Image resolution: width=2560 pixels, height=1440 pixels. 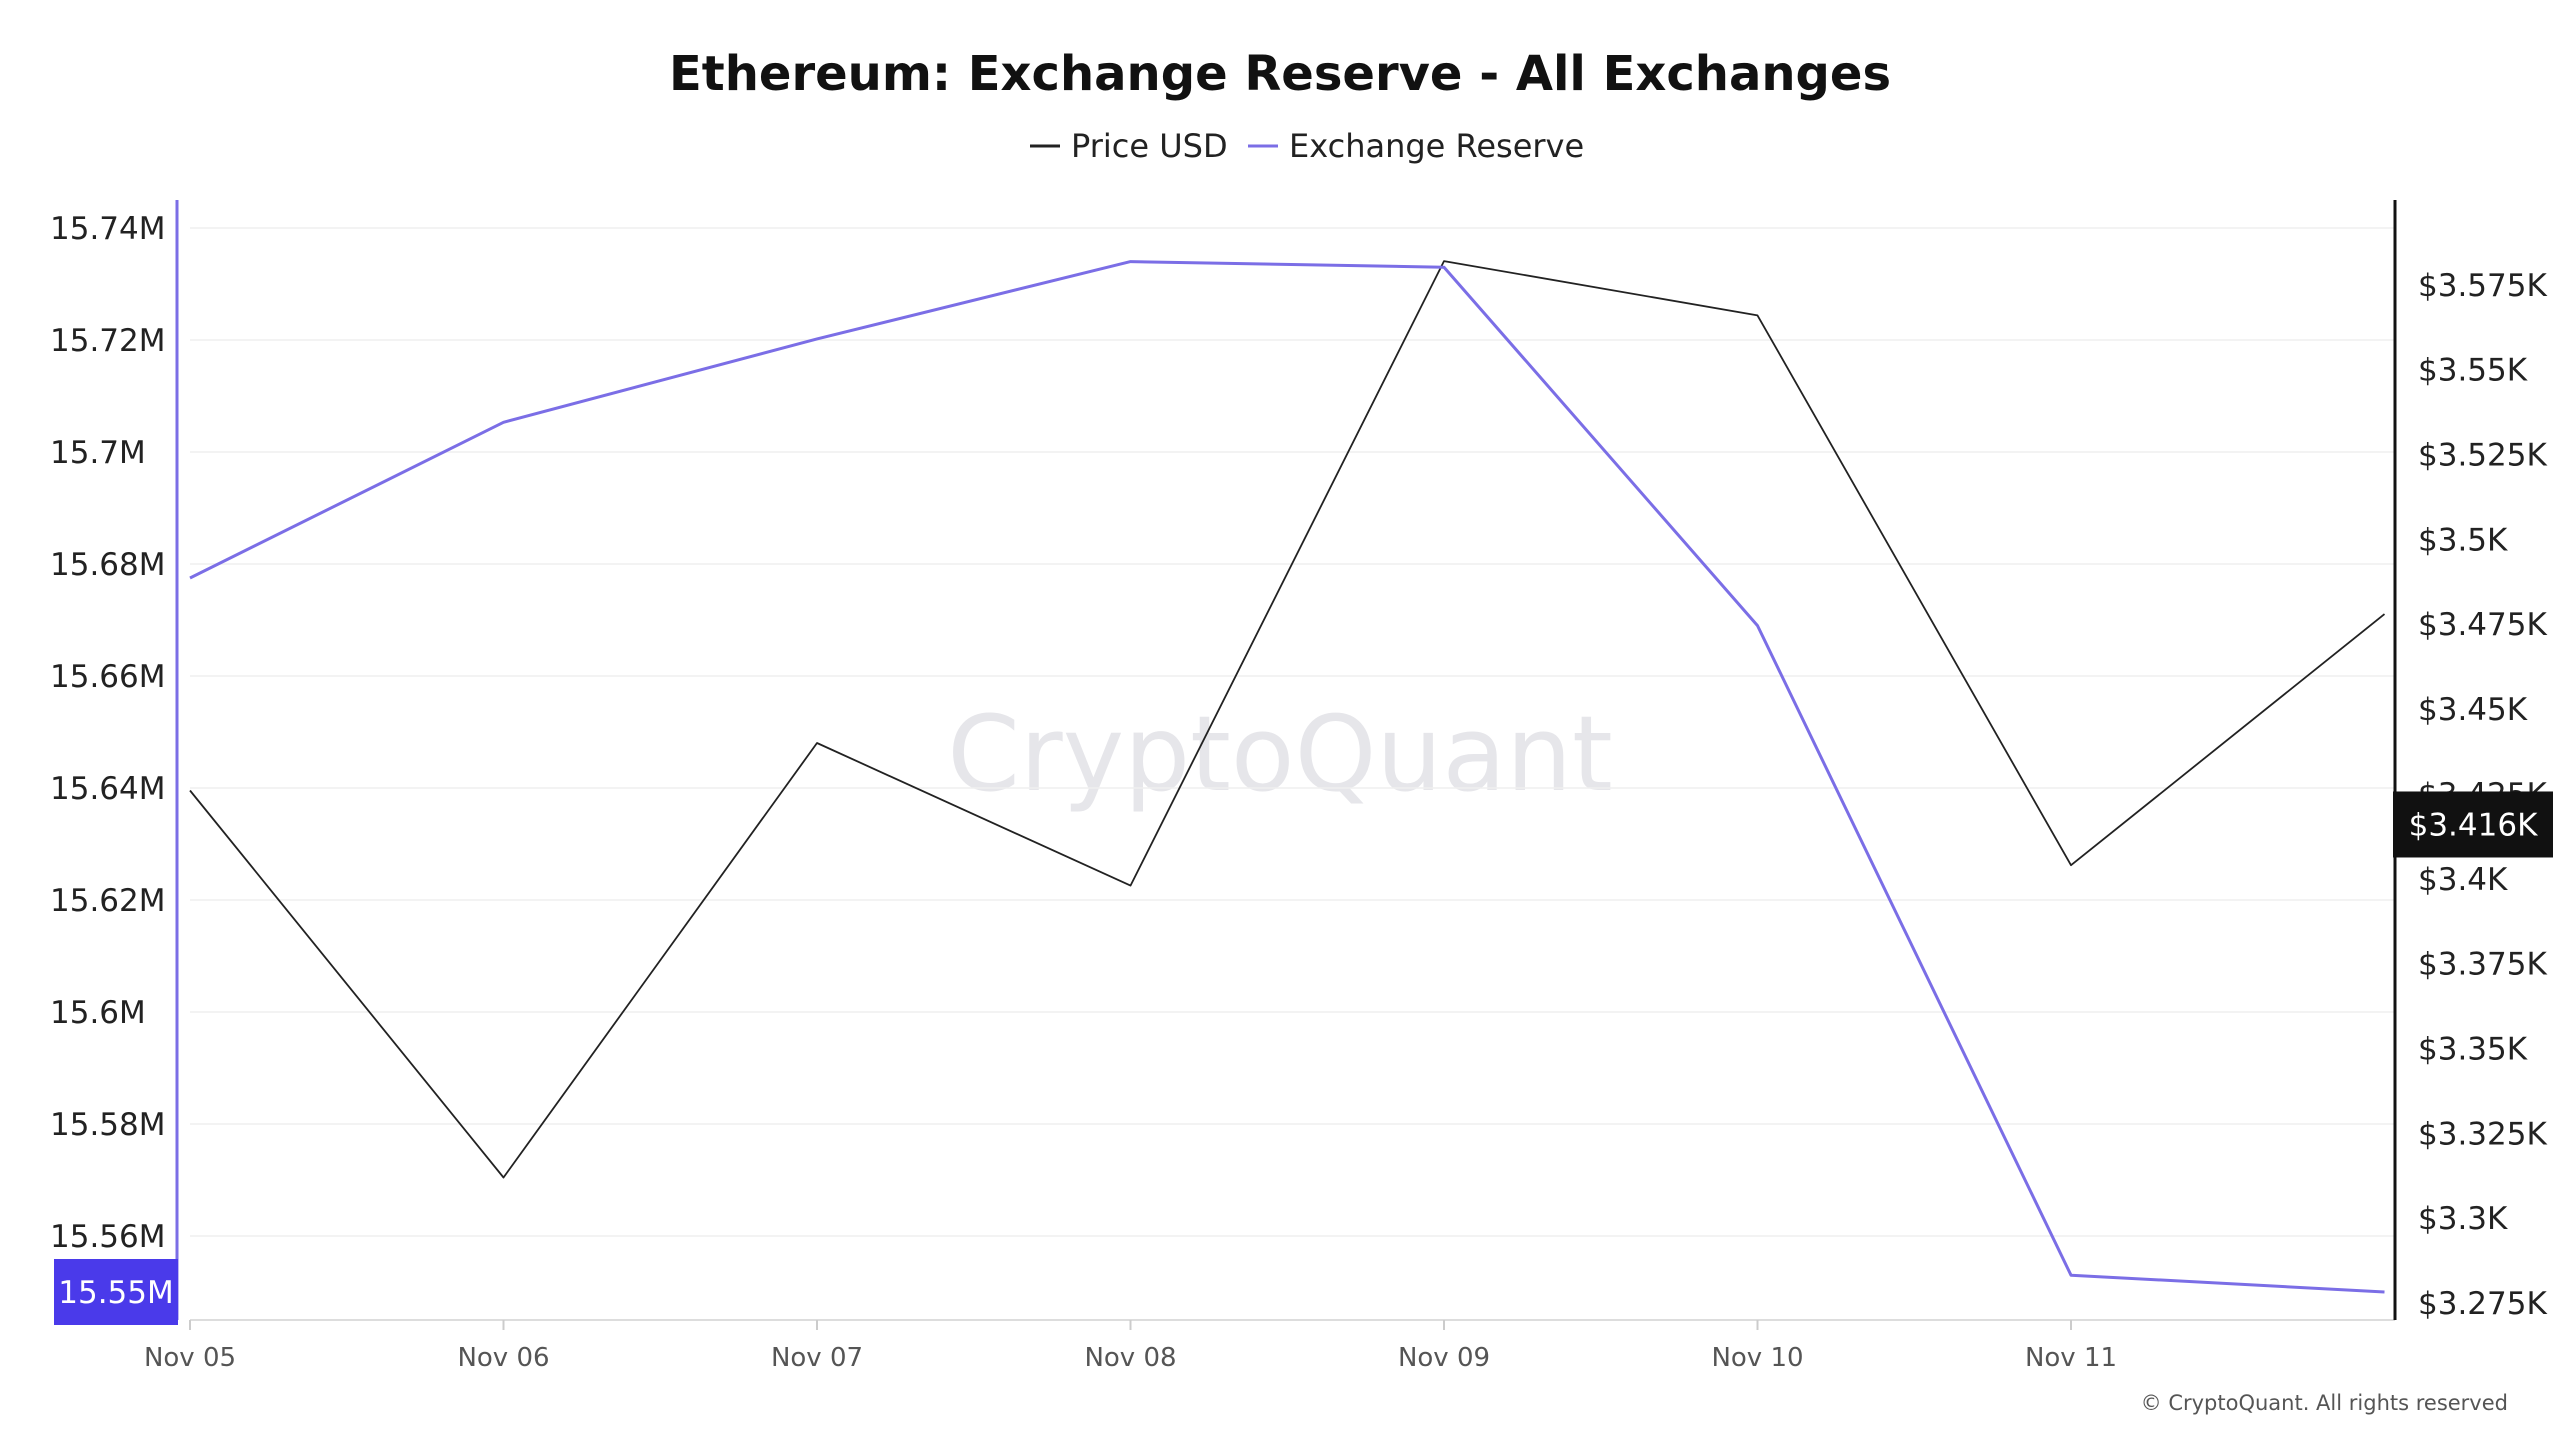 I want to click on current-price-label: $3.416K, so click(x=2473, y=825).